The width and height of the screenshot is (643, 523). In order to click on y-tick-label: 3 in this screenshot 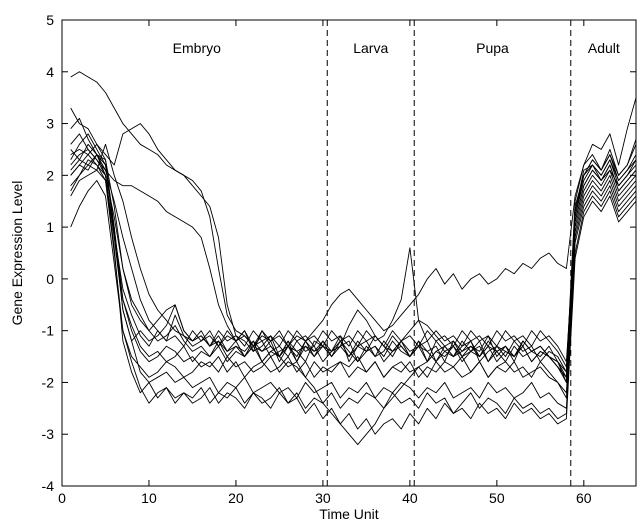, I will do `click(50, 124)`.